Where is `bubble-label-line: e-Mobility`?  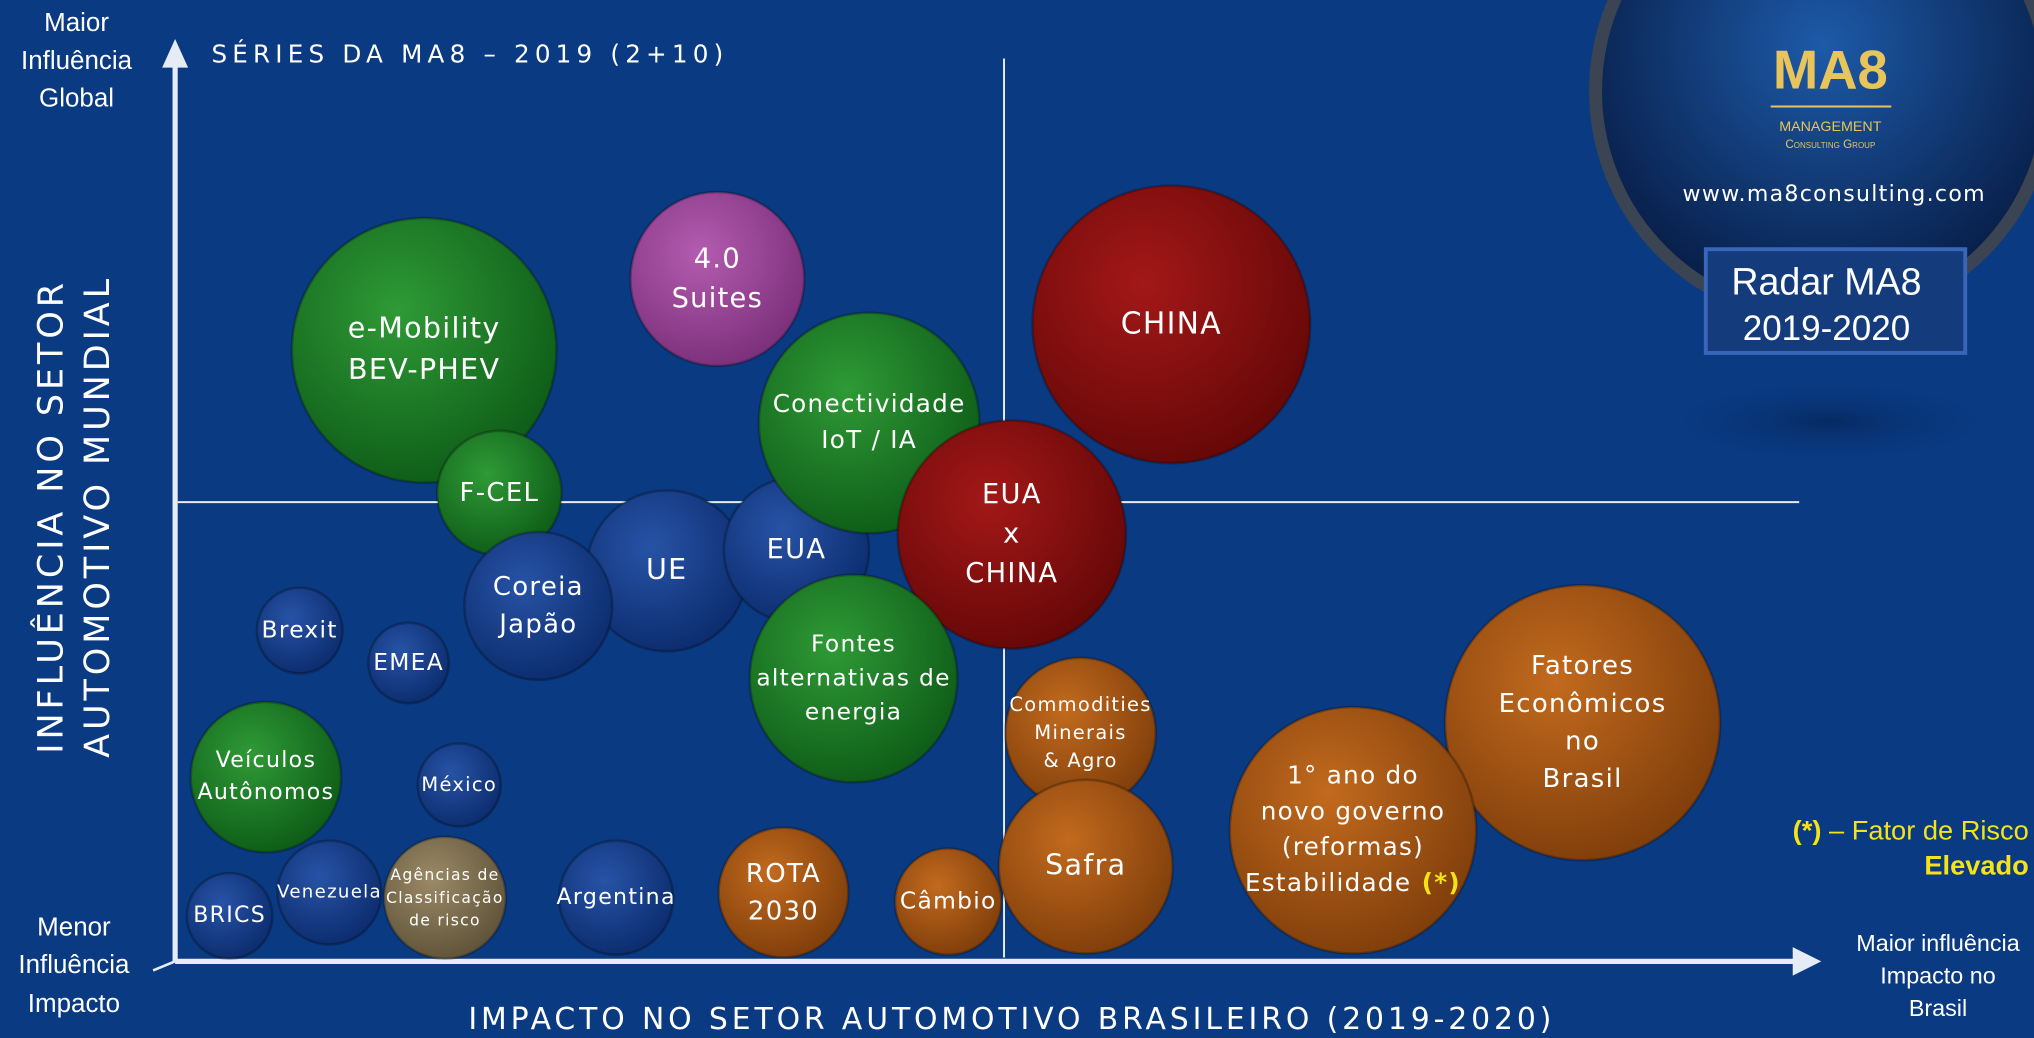 bubble-label-line: e-Mobility is located at coordinates (424, 328).